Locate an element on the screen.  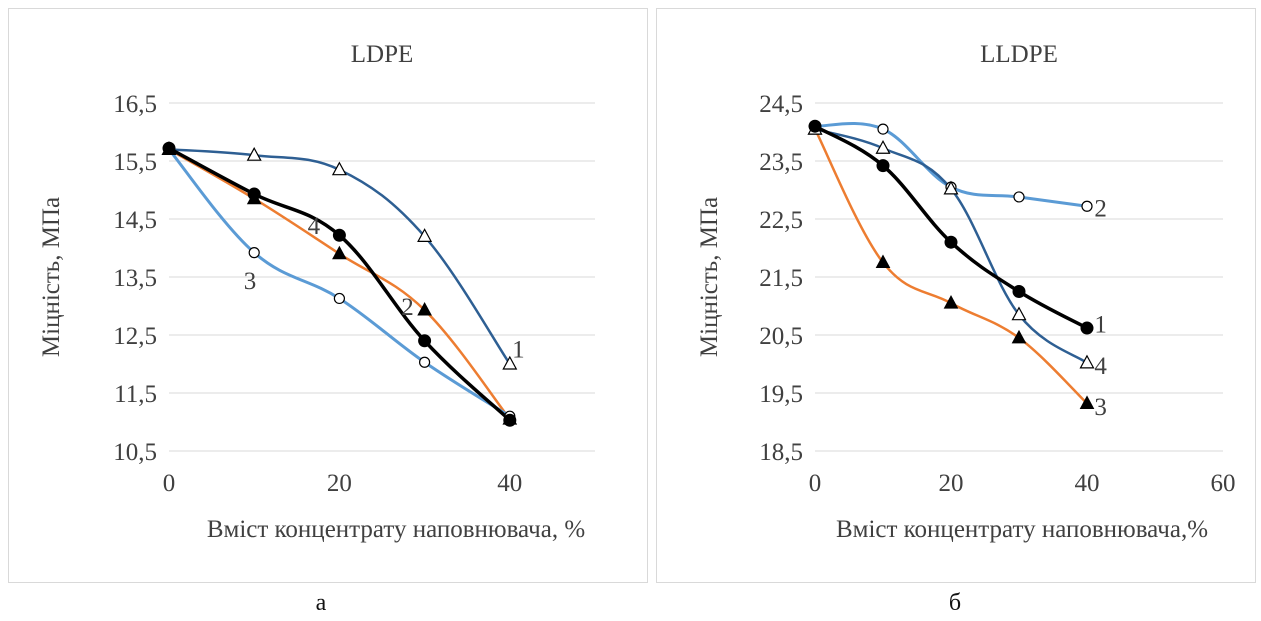
series-3-line is located at coordinates (951, 266).